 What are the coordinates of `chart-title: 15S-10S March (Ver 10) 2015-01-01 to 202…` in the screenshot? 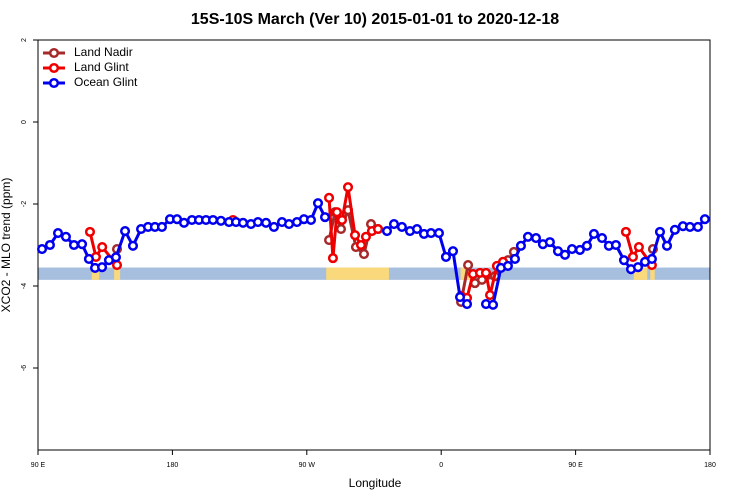 It's located at (375, 19).